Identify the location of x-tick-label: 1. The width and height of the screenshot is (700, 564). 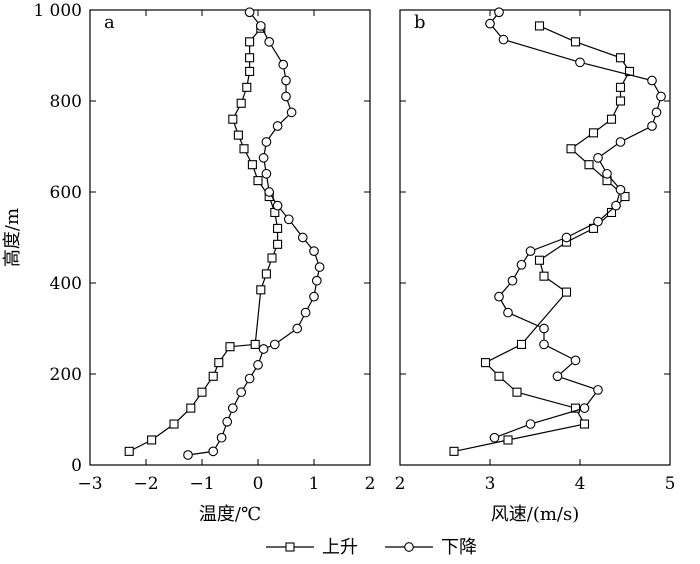
(314, 484).